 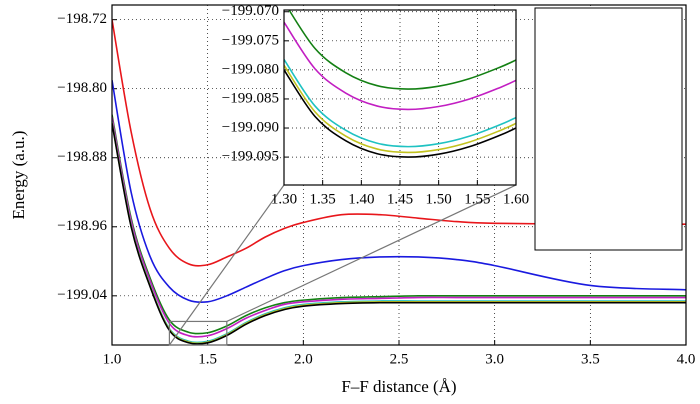 What do you see at coordinates (82, 19) in the screenshot?
I see `y-tick-label: −198.72` at bounding box center [82, 19].